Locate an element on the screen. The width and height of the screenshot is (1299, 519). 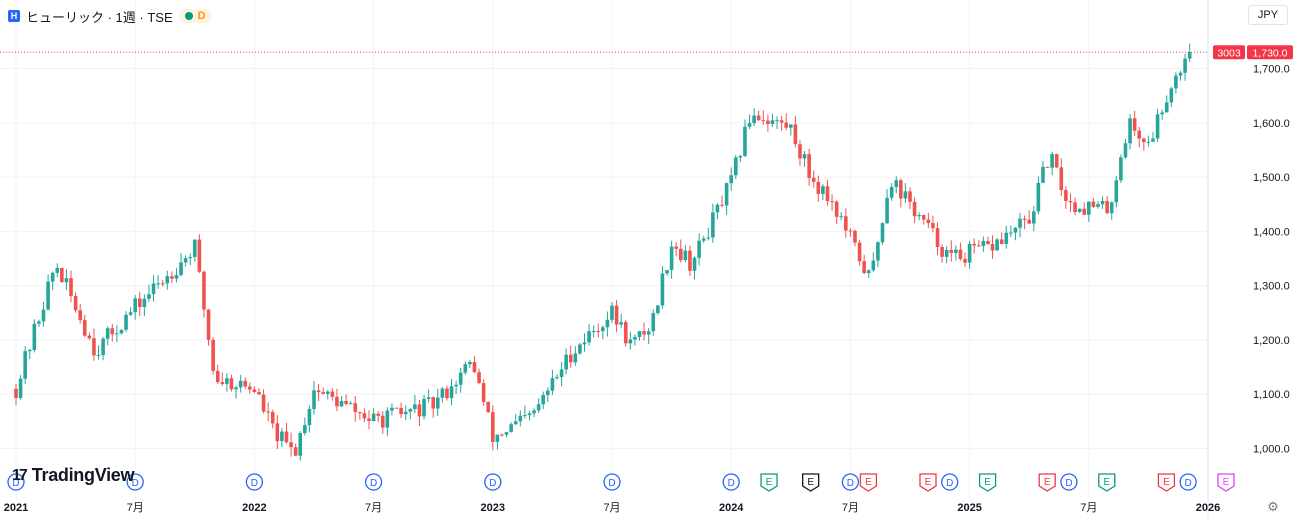
y-tick-label: 1,500.0 is located at coordinates (1271, 178).